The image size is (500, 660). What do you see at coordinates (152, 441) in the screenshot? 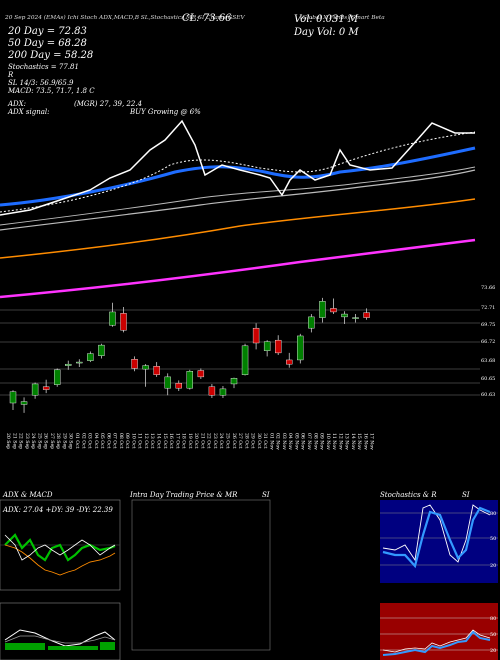
I see `date-label: 13 Oct` at bounding box center [152, 441].